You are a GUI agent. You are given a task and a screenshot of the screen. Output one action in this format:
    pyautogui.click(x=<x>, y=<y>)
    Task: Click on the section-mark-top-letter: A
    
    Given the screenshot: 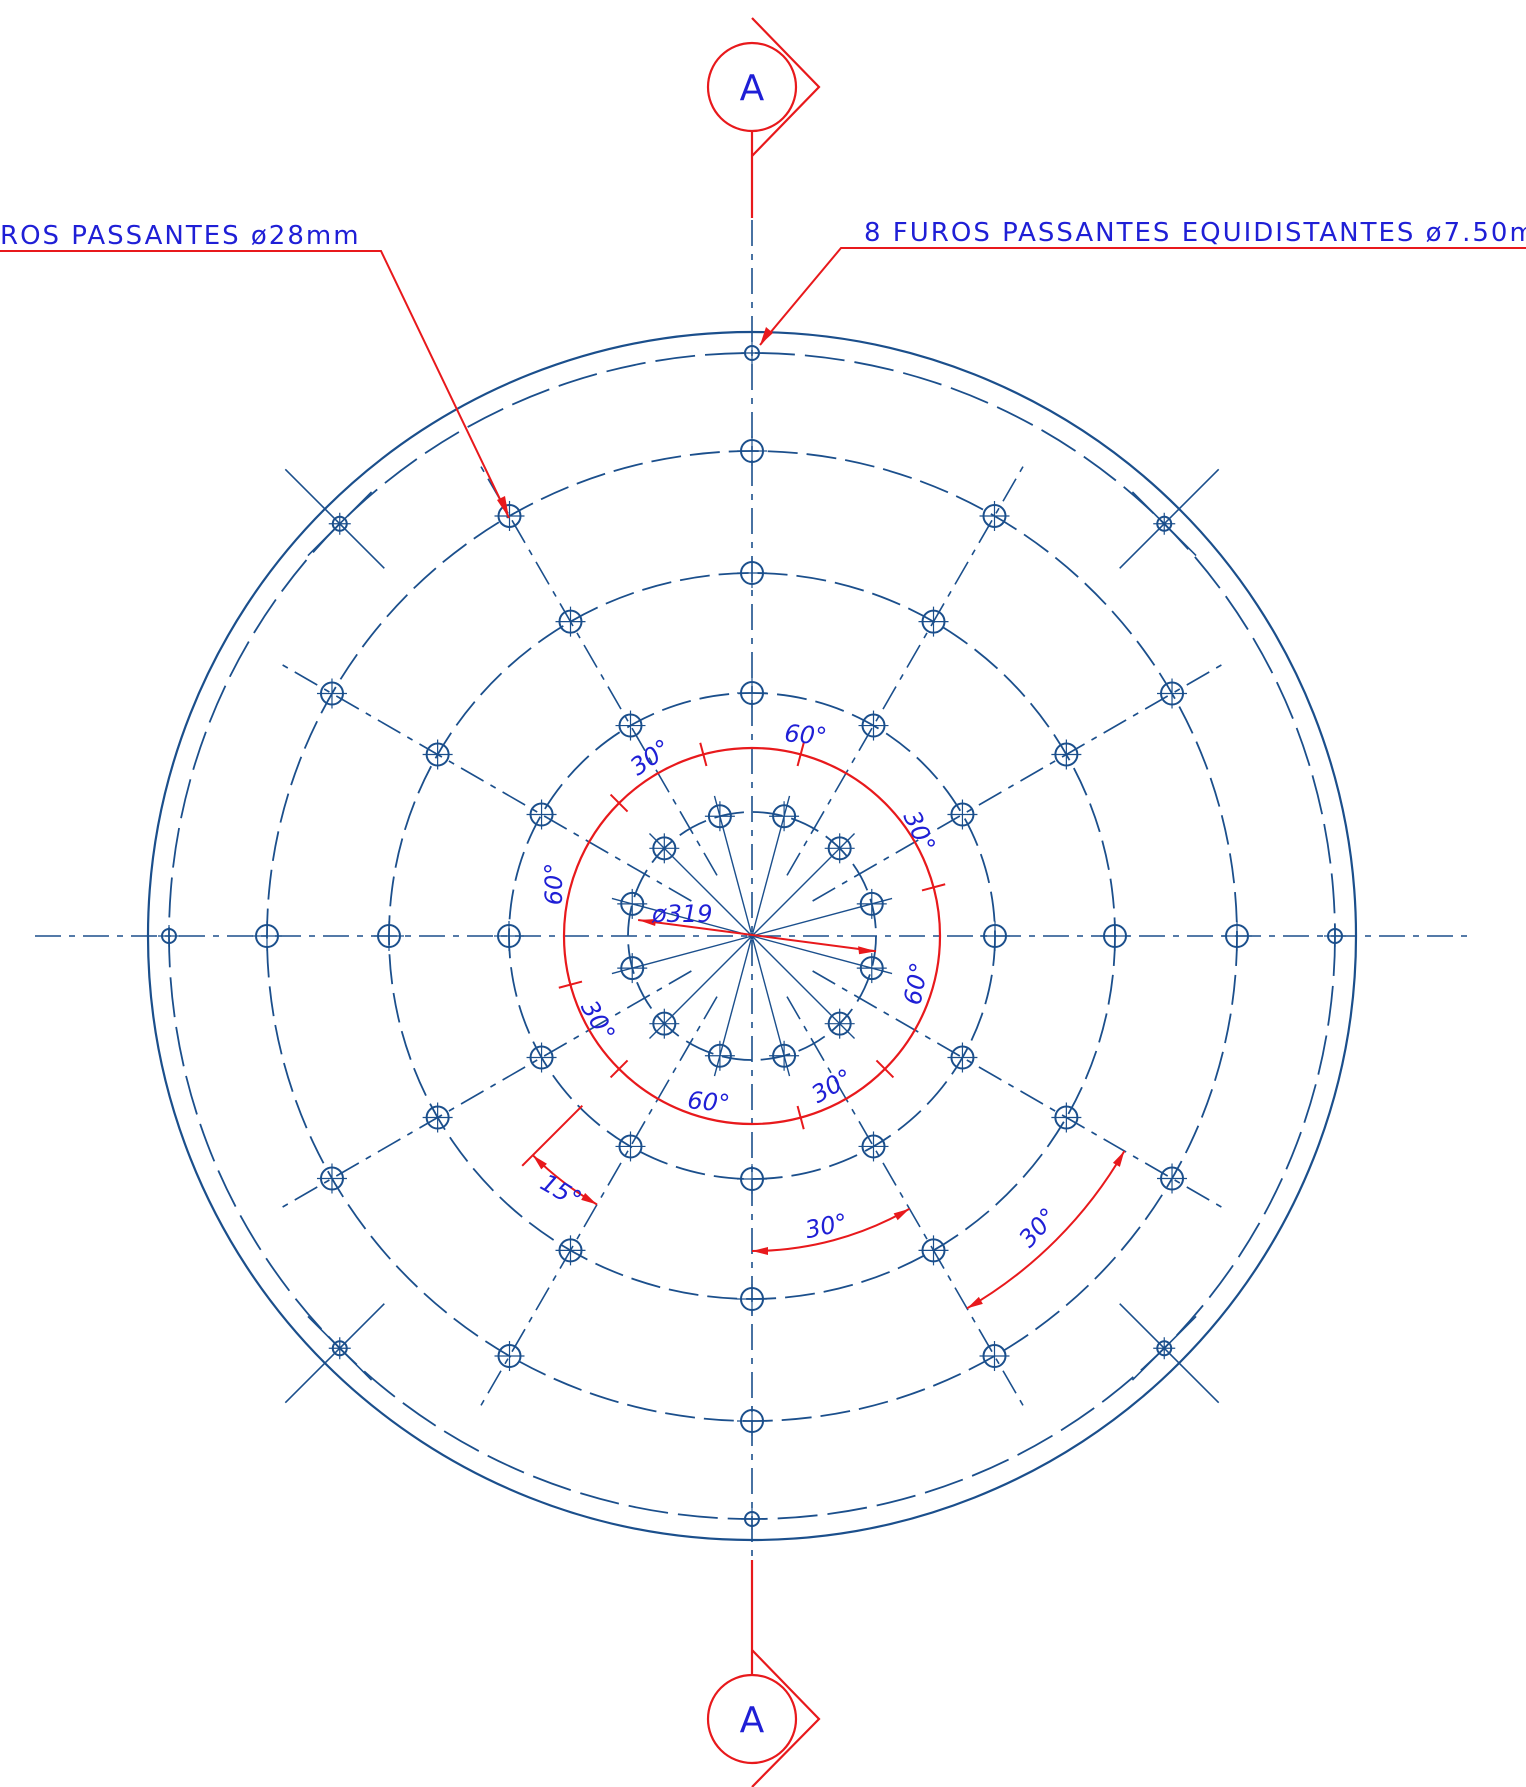 What is the action you would take?
    pyautogui.click(x=752, y=88)
    